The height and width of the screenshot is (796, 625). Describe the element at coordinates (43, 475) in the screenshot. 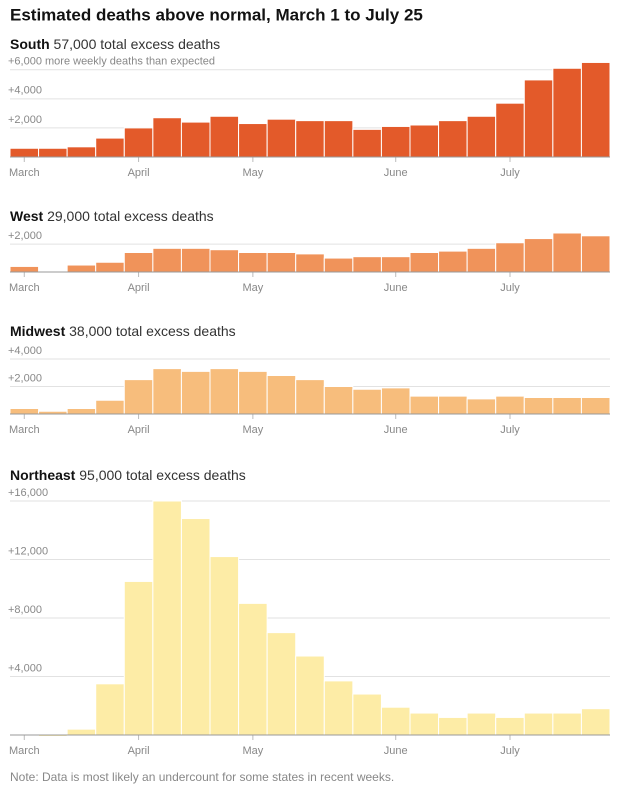

I see `region-name: Northeast` at that location.